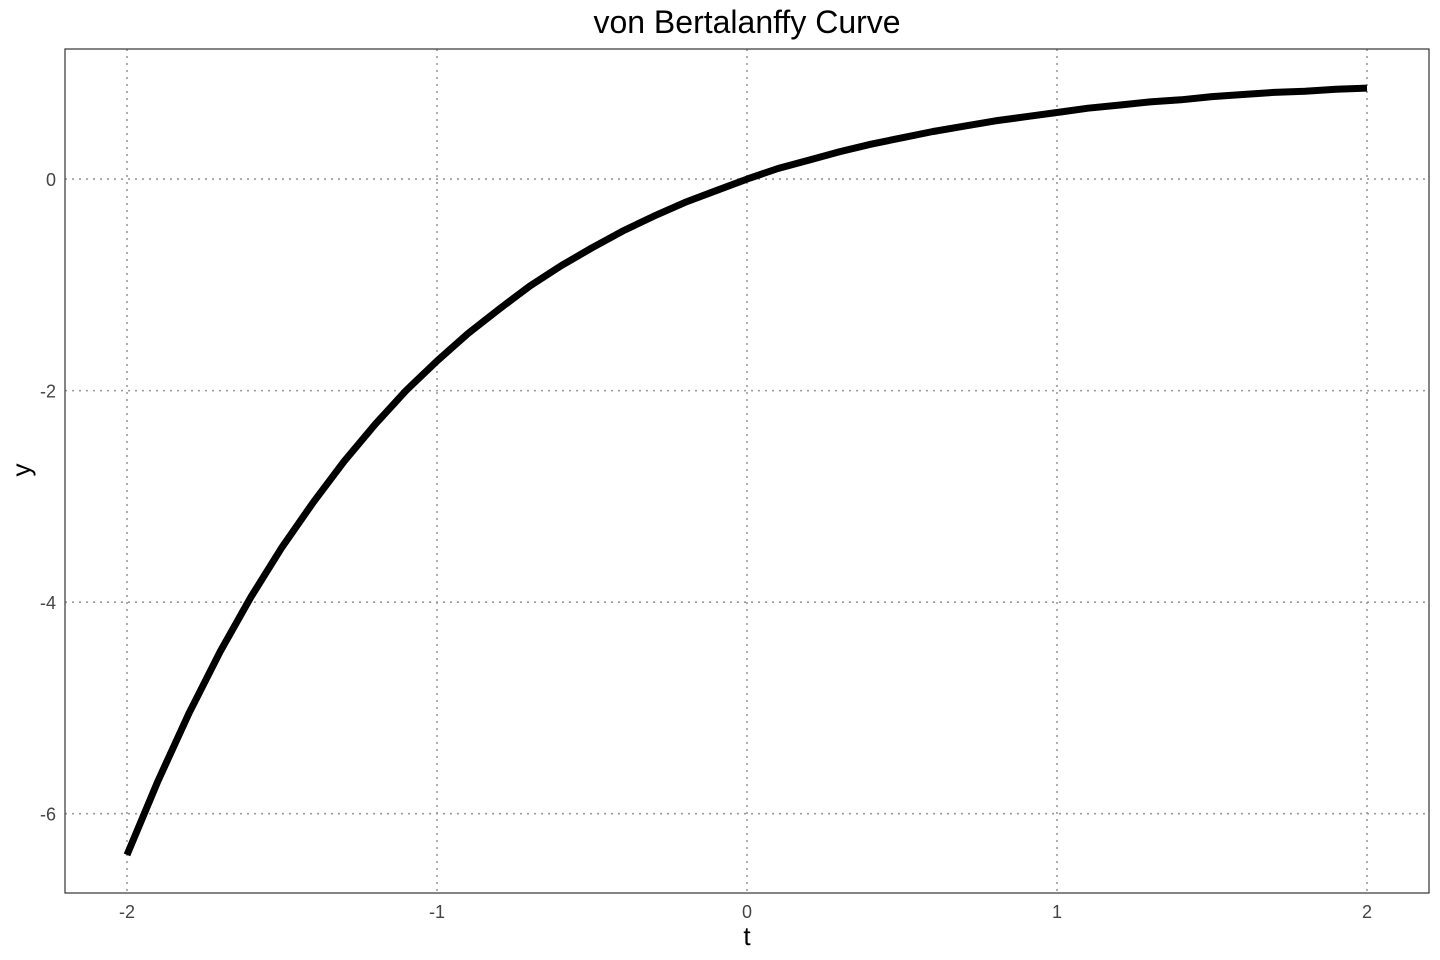 The width and height of the screenshot is (1440, 960). What do you see at coordinates (127, 912) in the screenshot?
I see `x-tick-label: -2` at bounding box center [127, 912].